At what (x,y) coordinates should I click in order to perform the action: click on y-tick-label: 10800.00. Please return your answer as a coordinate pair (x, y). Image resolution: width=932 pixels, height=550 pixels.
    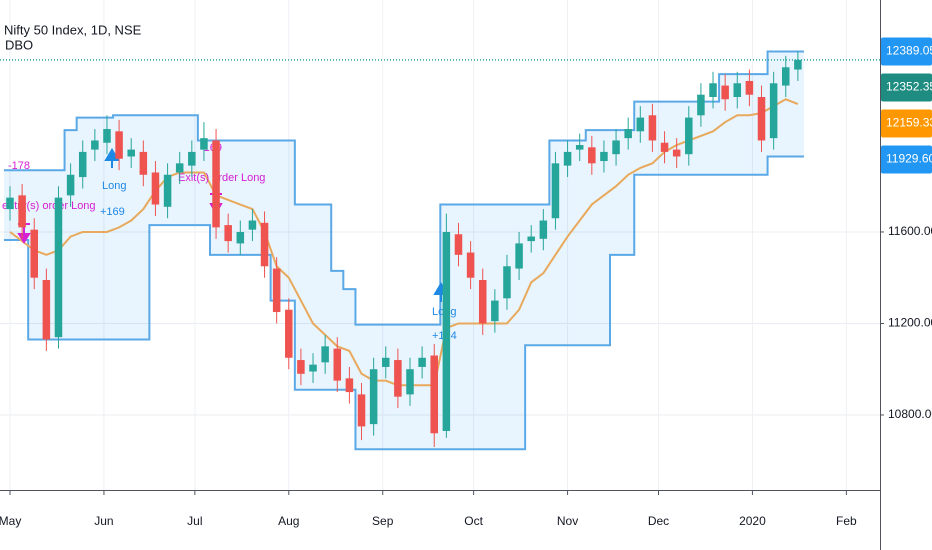
    Looking at the image, I should click on (910, 414).